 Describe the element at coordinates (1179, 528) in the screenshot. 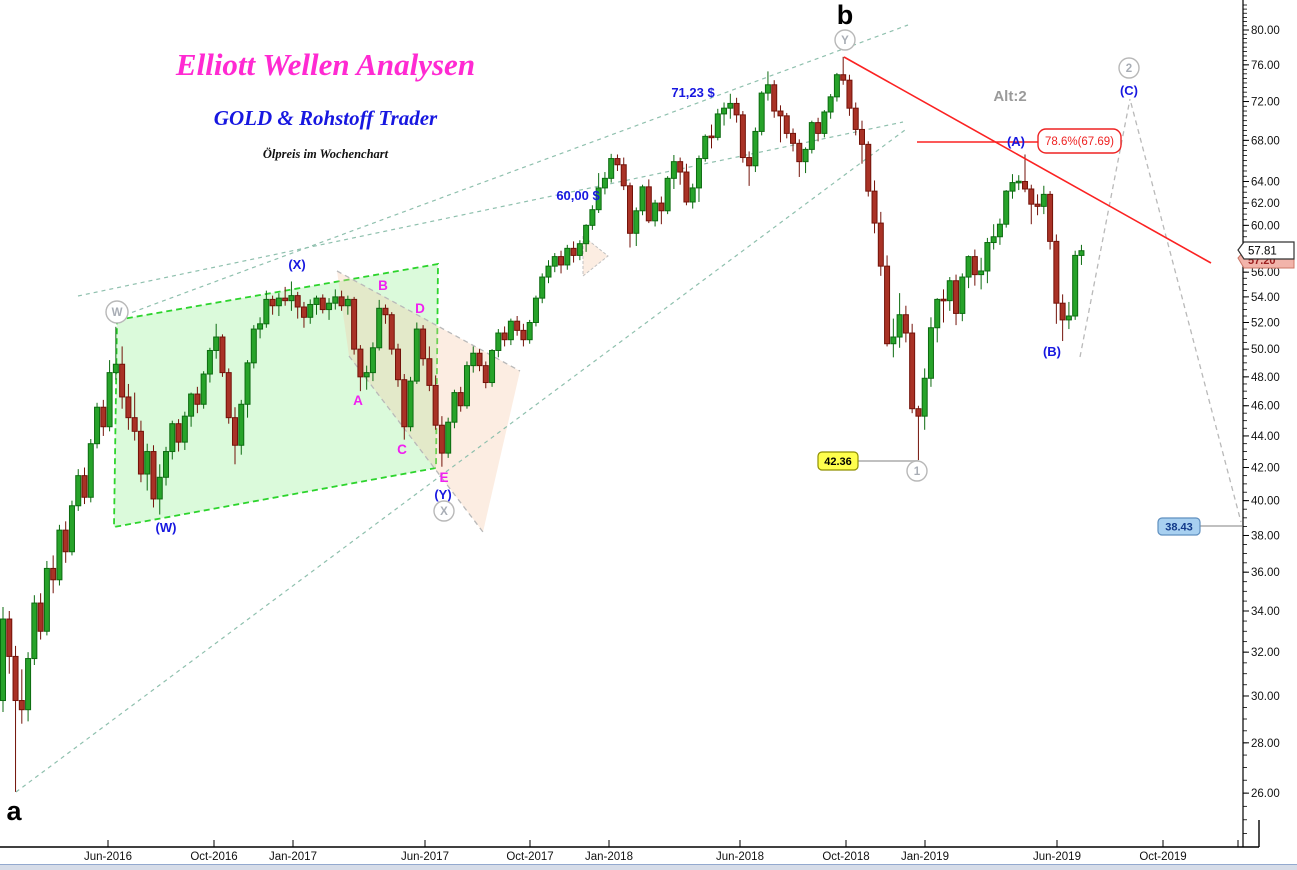

I see `price-target-text-38-43: 38.43` at that location.